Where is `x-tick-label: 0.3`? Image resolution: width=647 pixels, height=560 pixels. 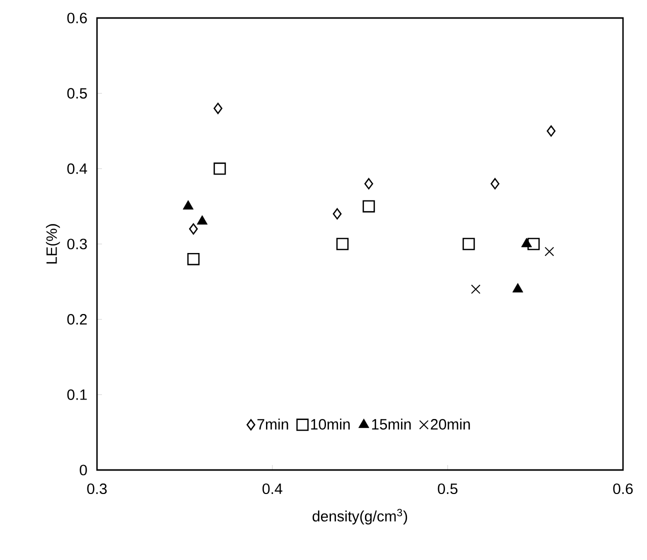
x-tick-label: 0.3 is located at coordinates (97, 488).